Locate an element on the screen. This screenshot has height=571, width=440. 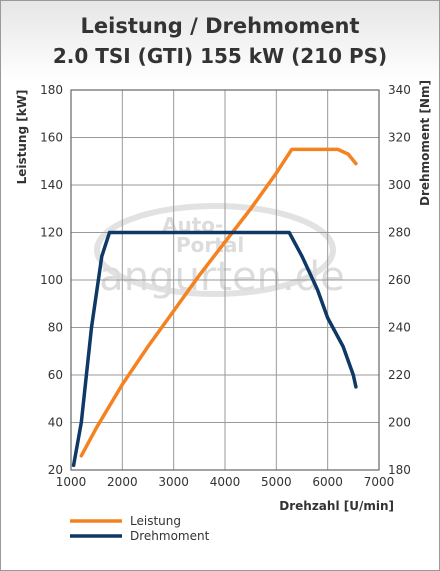
y-right-tick-label: 300 is located at coordinates (399, 185).